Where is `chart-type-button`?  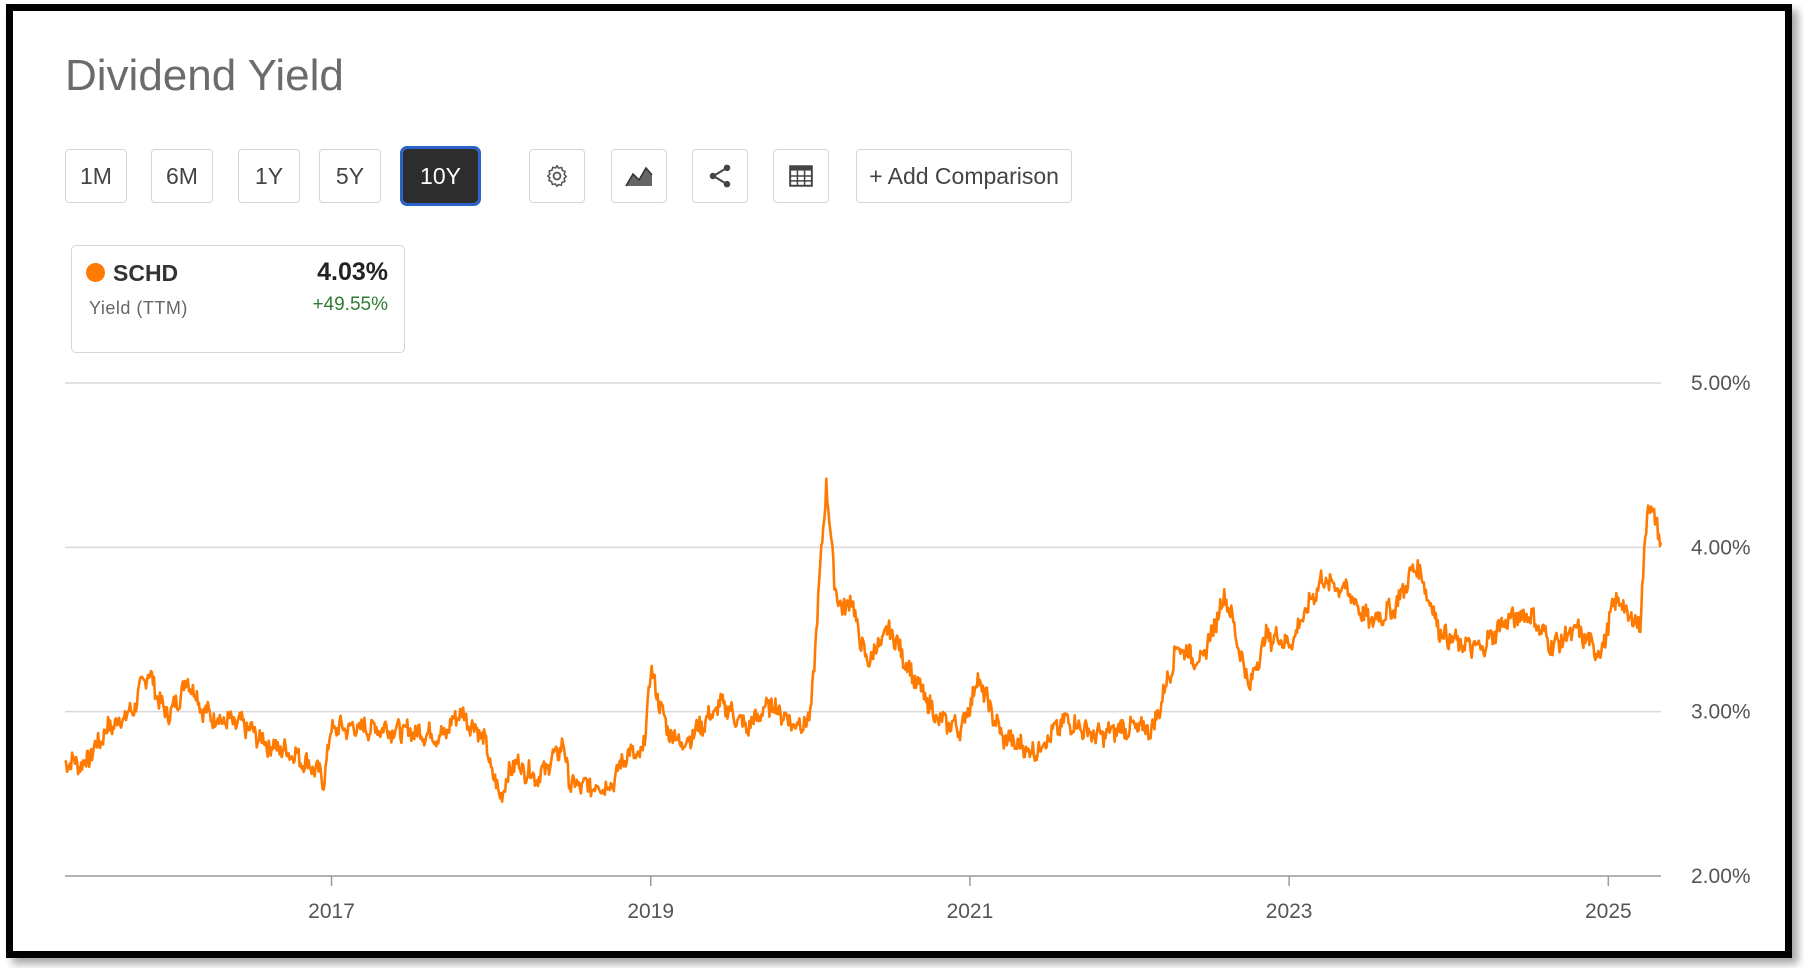 chart-type-button is located at coordinates (639, 176).